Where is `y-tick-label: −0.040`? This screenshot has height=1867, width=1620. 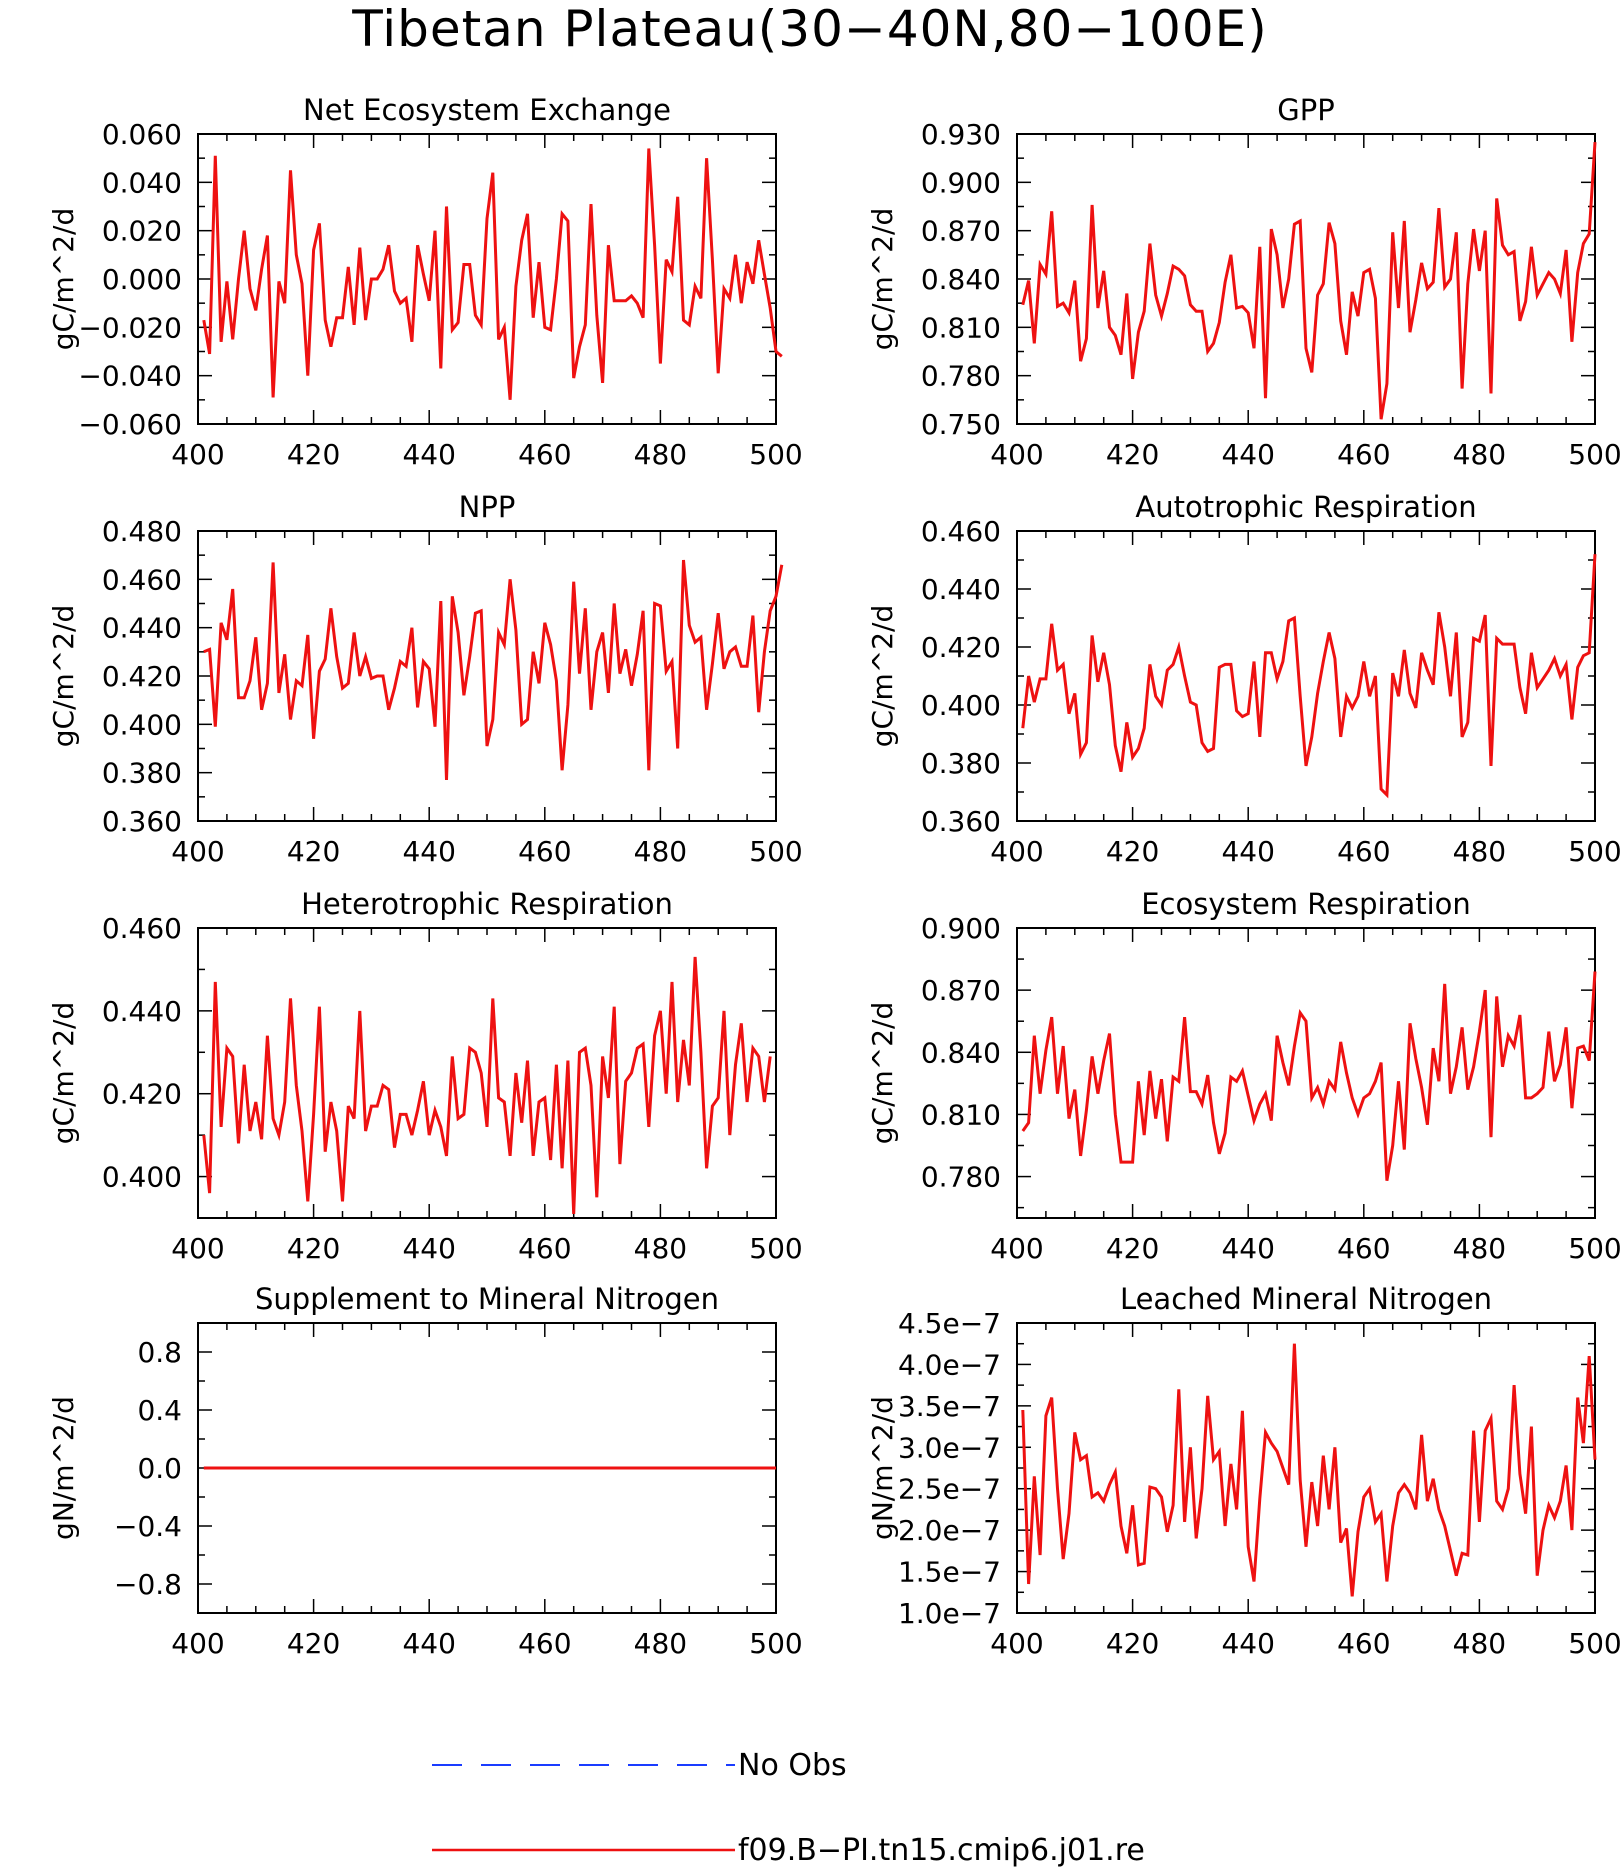
y-tick-label: −0.040 is located at coordinates (130, 376).